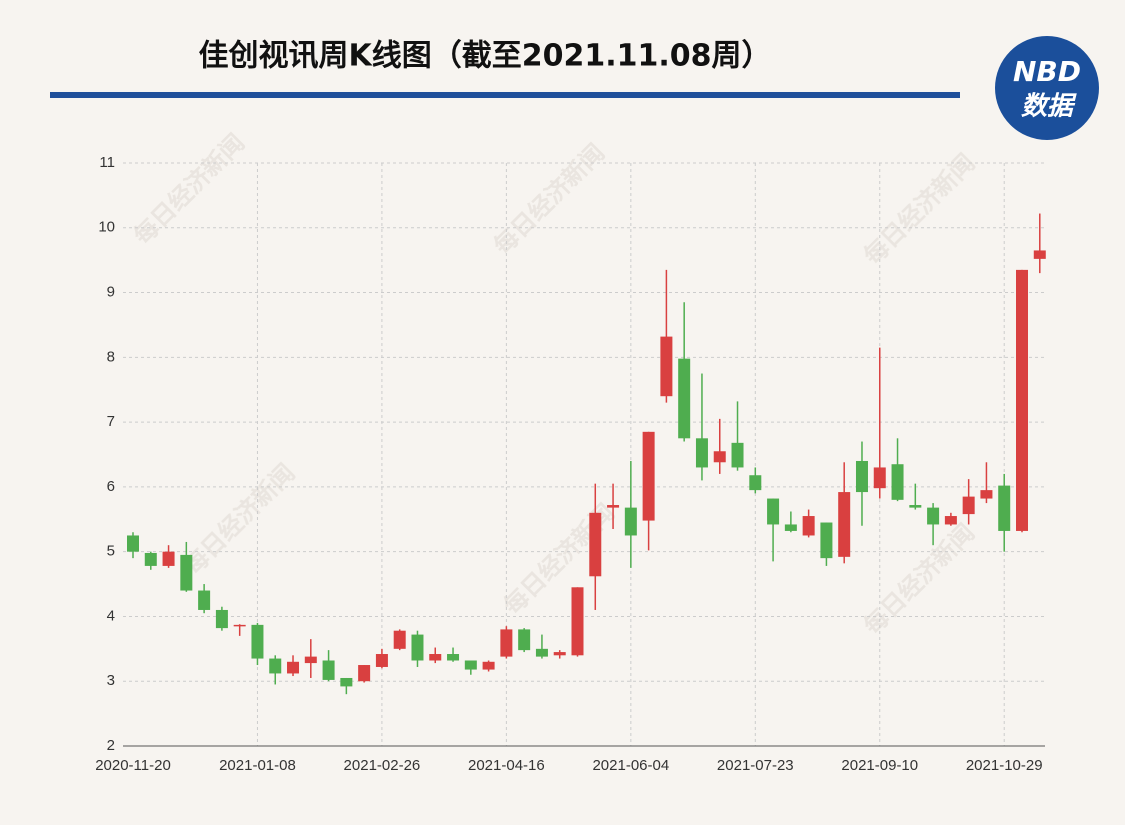  I want to click on x-tick-label: 2020-11-20, so click(133, 765).